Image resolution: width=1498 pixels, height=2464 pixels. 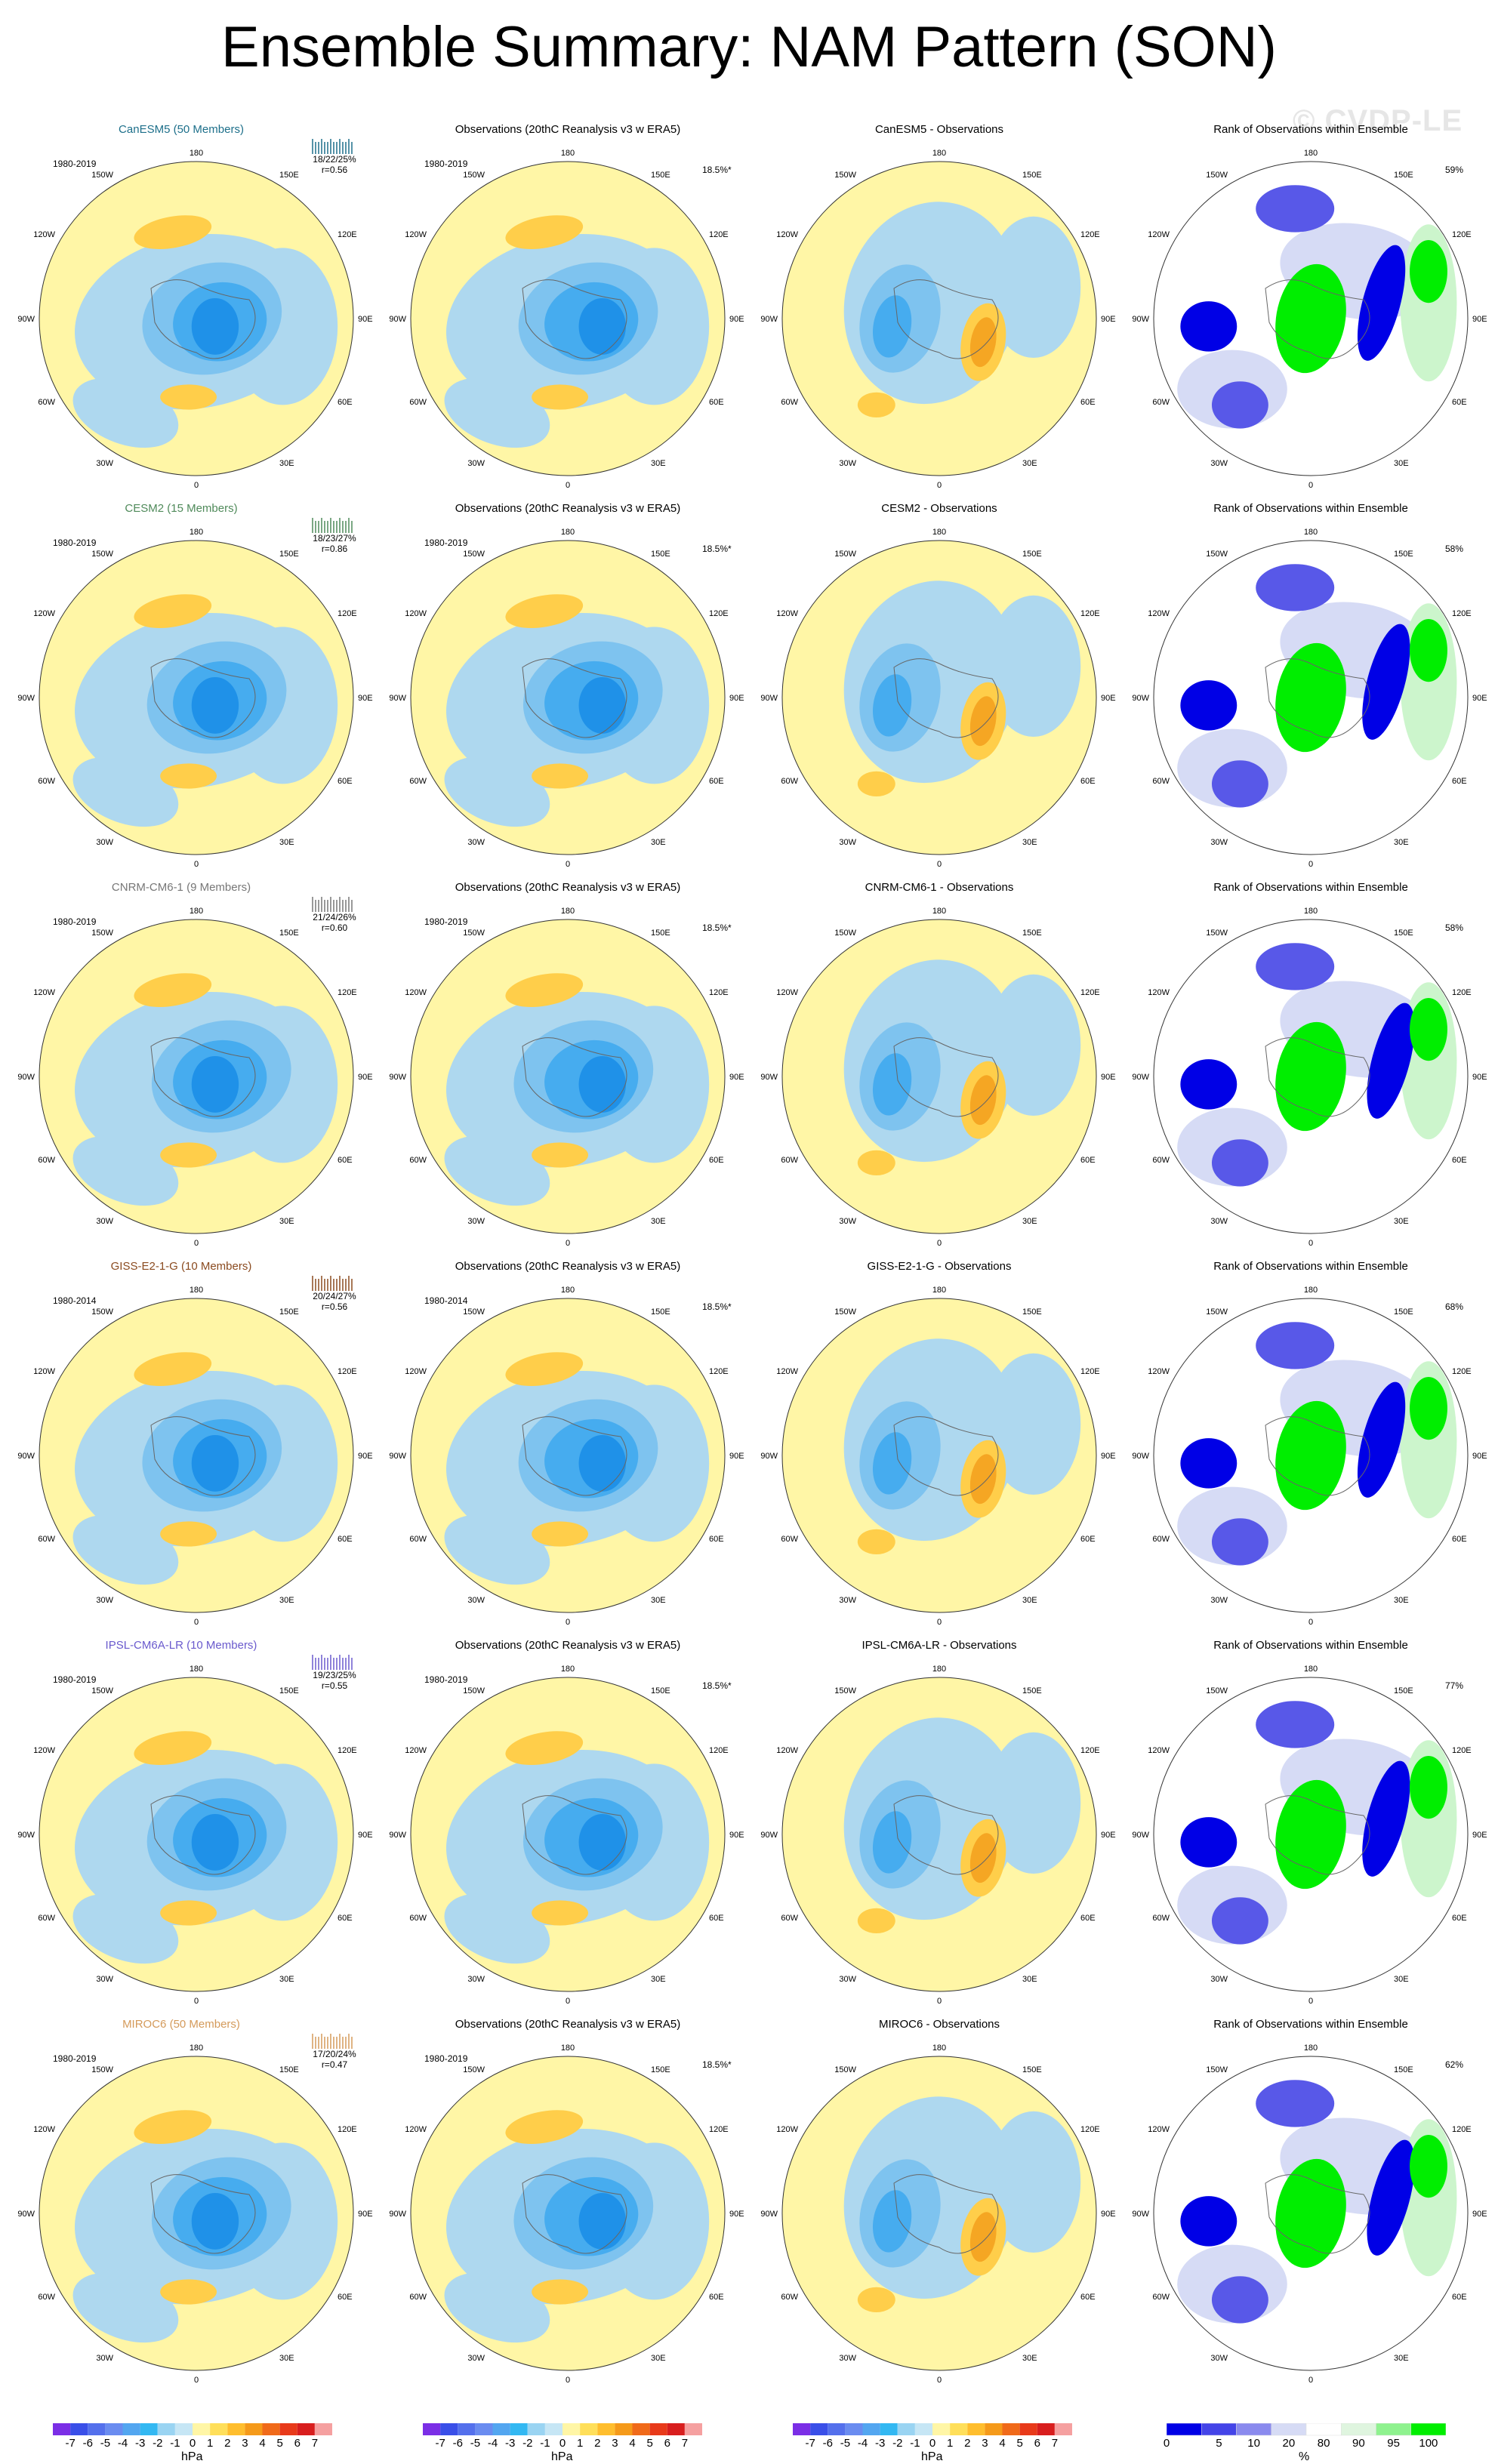 What do you see at coordinates (1289, 2443) in the screenshot?
I see `colorbar-tick: 20` at bounding box center [1289, 2443].